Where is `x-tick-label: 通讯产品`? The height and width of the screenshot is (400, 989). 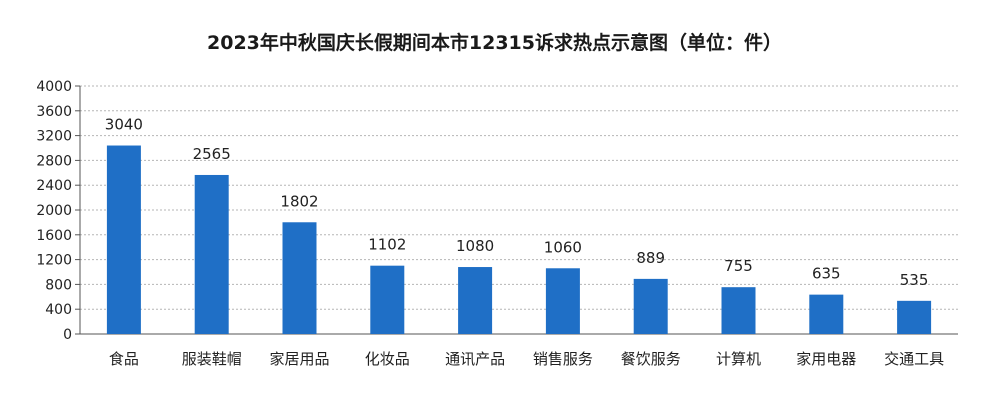 x-tick-label: 通讯产品 is located at coordinates (475, 359).